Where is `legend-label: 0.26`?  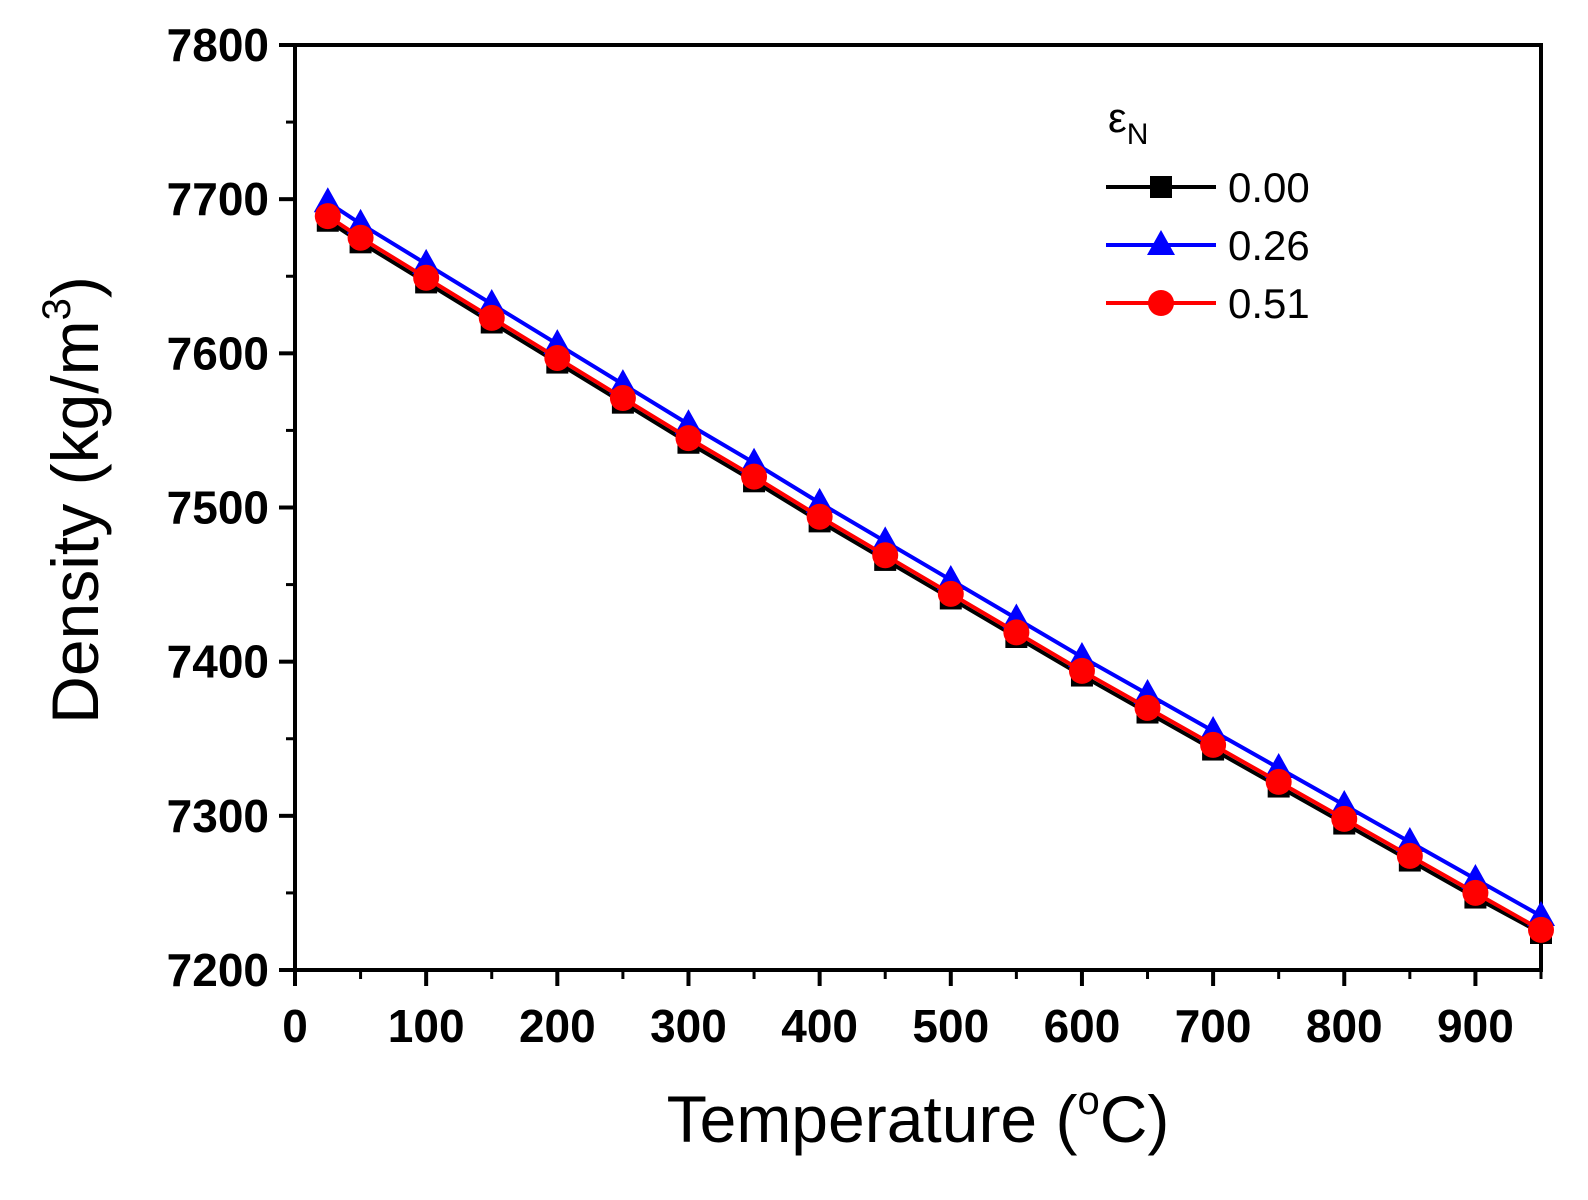
legend-label: 0.26 is located at coordinates (1269, 245).